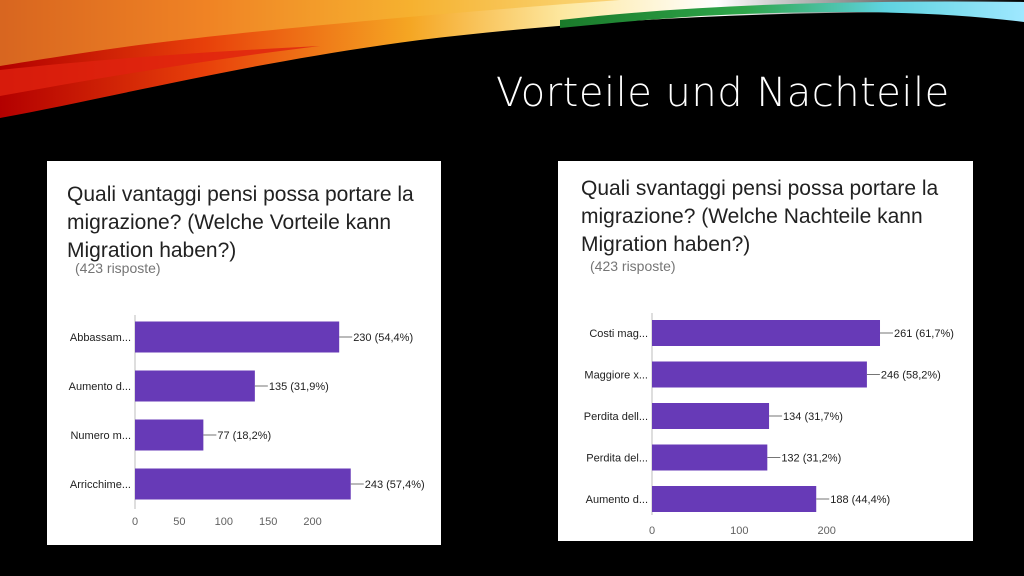  What do you see at coordinates (813, 417) in the screenshot?
I see `data-label: 134 (31,7%)` at bounding box center [813, 417].